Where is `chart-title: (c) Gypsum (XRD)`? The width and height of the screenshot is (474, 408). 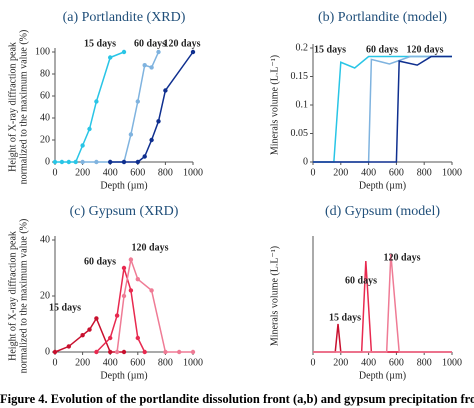
chart-title: (c) Gypsum (XRD) is located at coordinates (124, 211).